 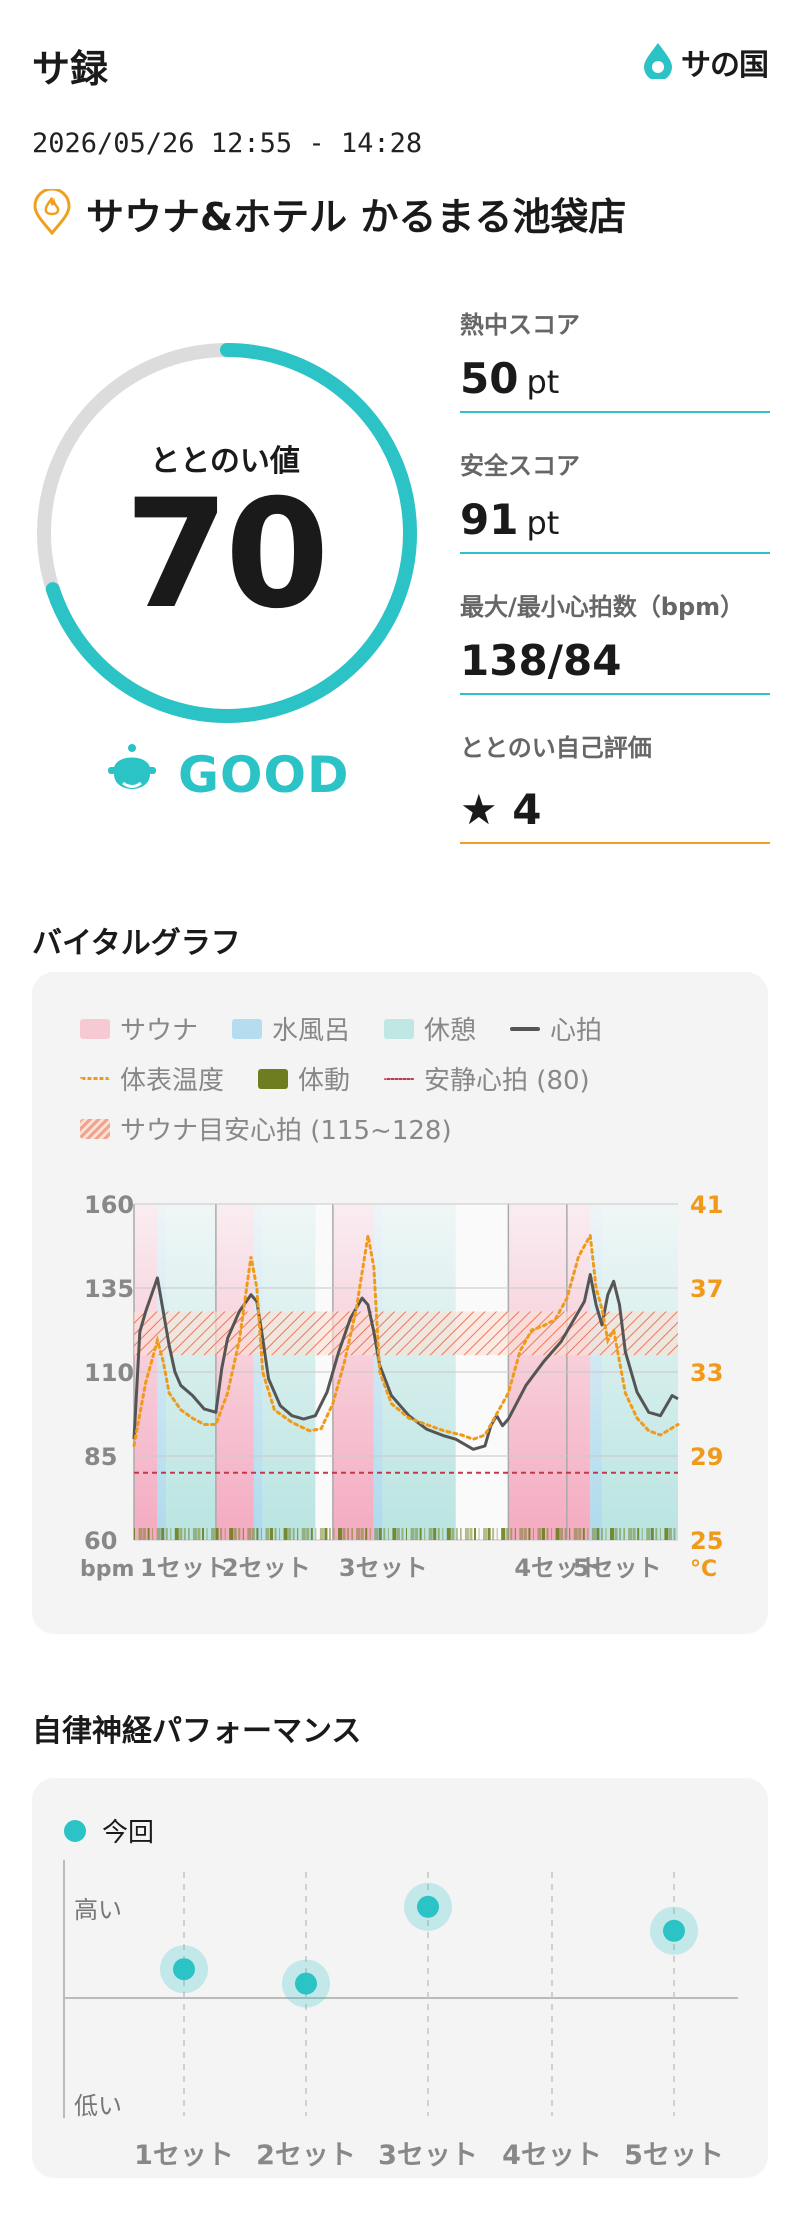 I want to click on set-label: 2セット, so click(x=266, y=1568).